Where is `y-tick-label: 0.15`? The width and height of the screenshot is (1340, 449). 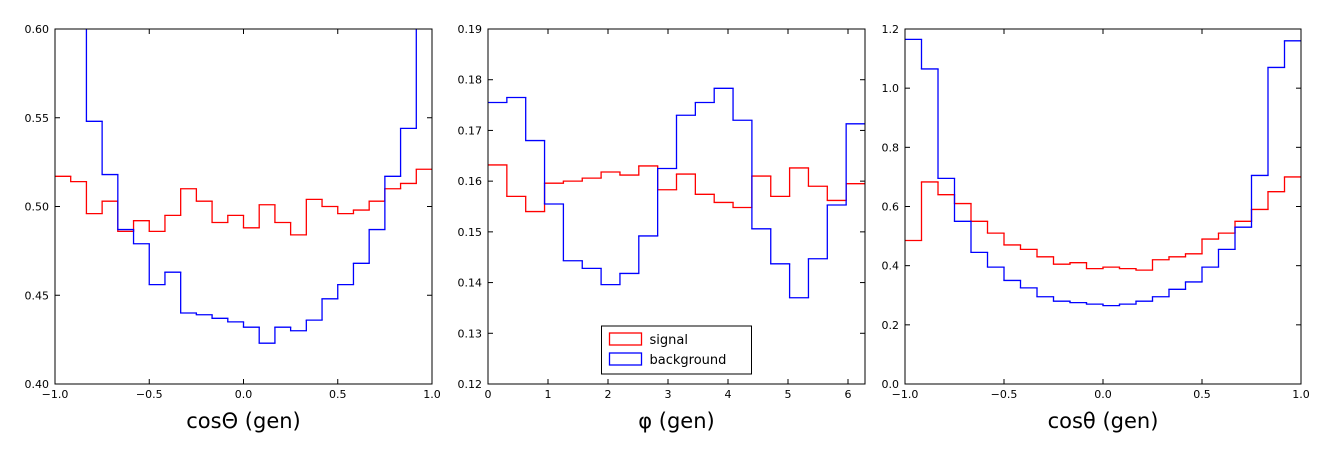
y-tick-label: 0.15 is located at coordinates (470, 232).